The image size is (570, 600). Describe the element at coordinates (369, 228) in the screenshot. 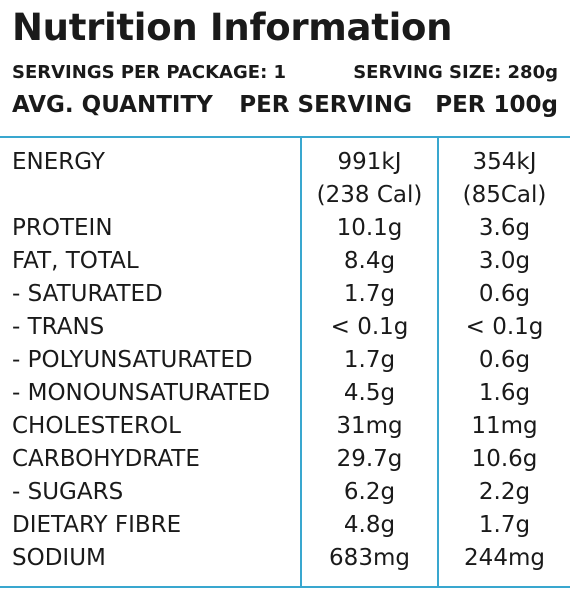

I see `per-serving-value: 10.1g` at that location.